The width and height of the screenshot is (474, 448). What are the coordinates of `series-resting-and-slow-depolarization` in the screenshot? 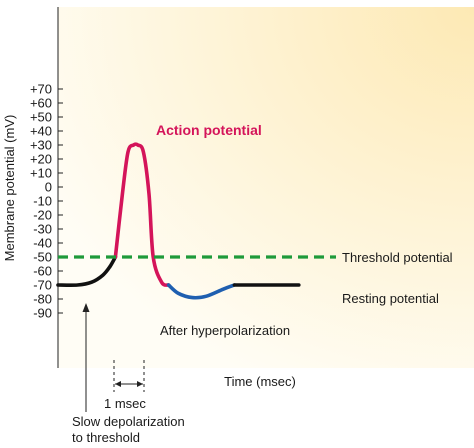 It's located at (87, 271).